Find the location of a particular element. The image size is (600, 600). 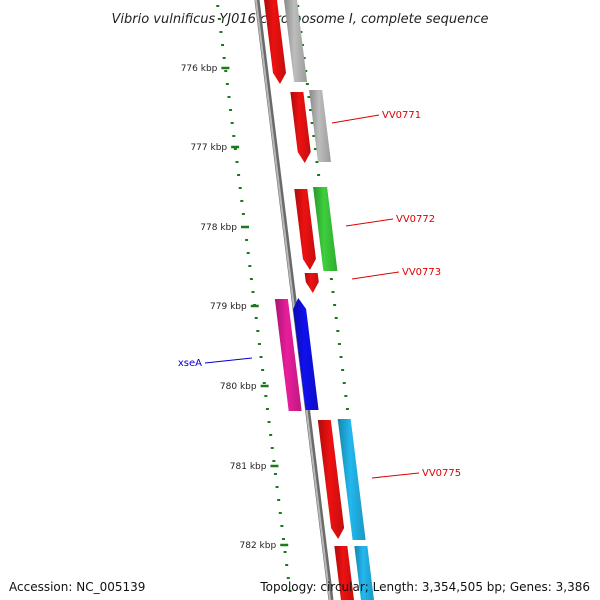

tick-label: 776 kbp is located at coordinates (199, 69).